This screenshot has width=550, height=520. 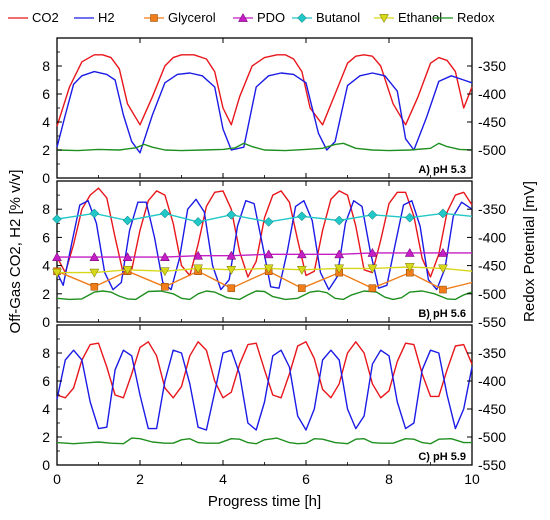 I want to click on panel-2-series-h2, so click(x=264, y=244).